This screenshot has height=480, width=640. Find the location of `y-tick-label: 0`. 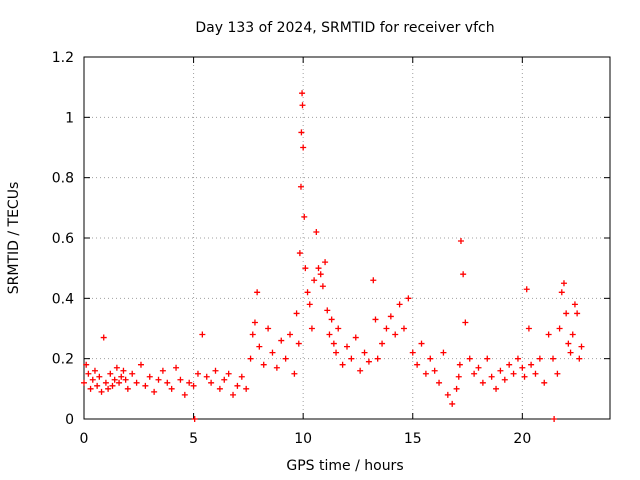

y-tick-label: 0 is located at coordinates (69, 420).